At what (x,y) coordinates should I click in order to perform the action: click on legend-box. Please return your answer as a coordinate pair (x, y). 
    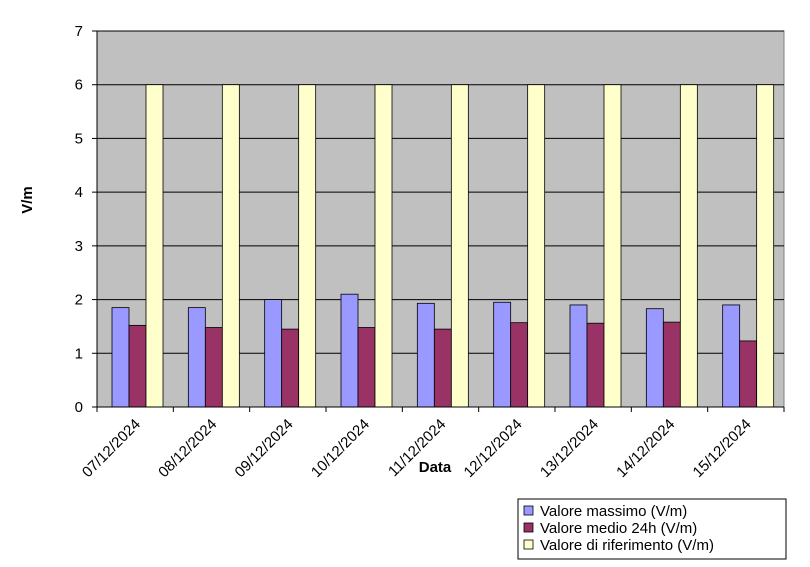
    Looking at the image, I should click on (652, 529).